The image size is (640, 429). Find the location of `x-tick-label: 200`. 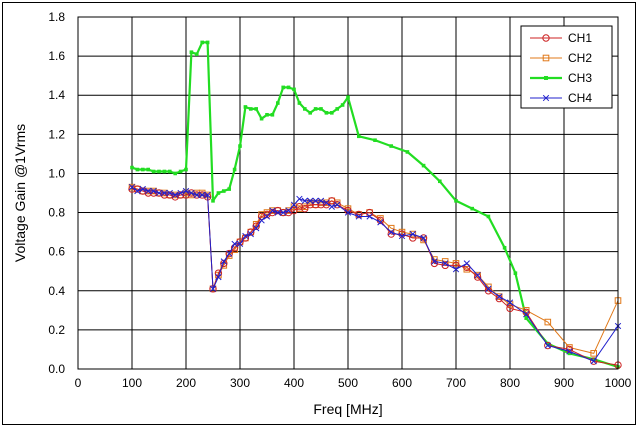

x-tick-label: 200 is located at coordinates (186, 383).